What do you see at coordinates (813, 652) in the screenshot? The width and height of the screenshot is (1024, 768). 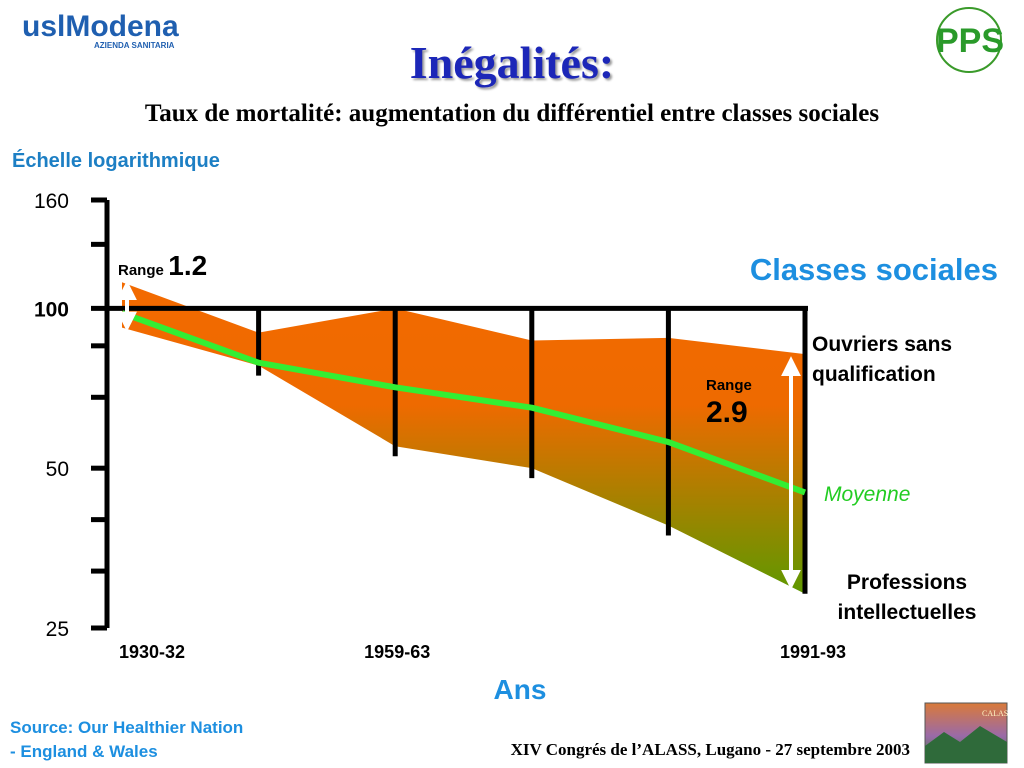 I see `x-tick-label: 1991-93` at bounding box center [813, 652].